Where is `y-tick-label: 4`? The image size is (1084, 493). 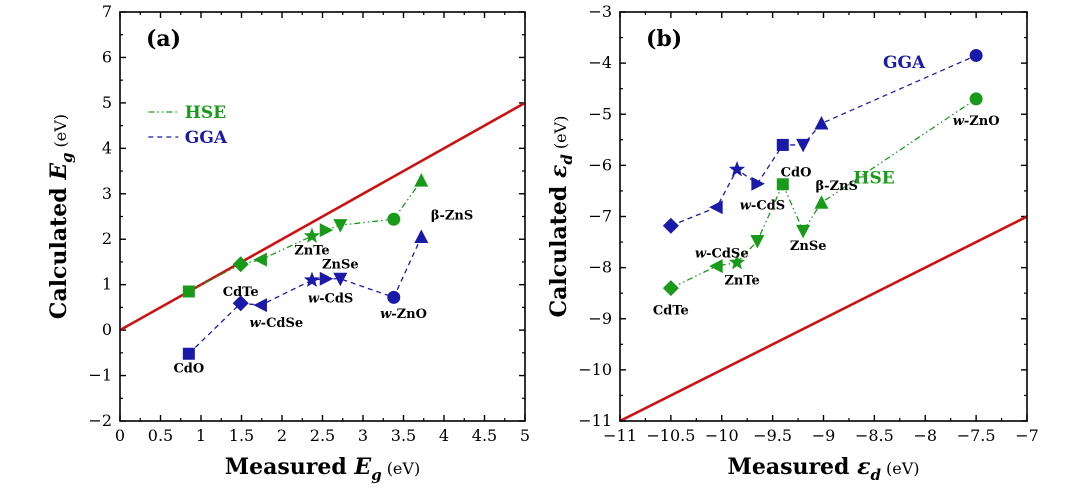
y-tick-label: 4 is located at coordinates (107, 147).